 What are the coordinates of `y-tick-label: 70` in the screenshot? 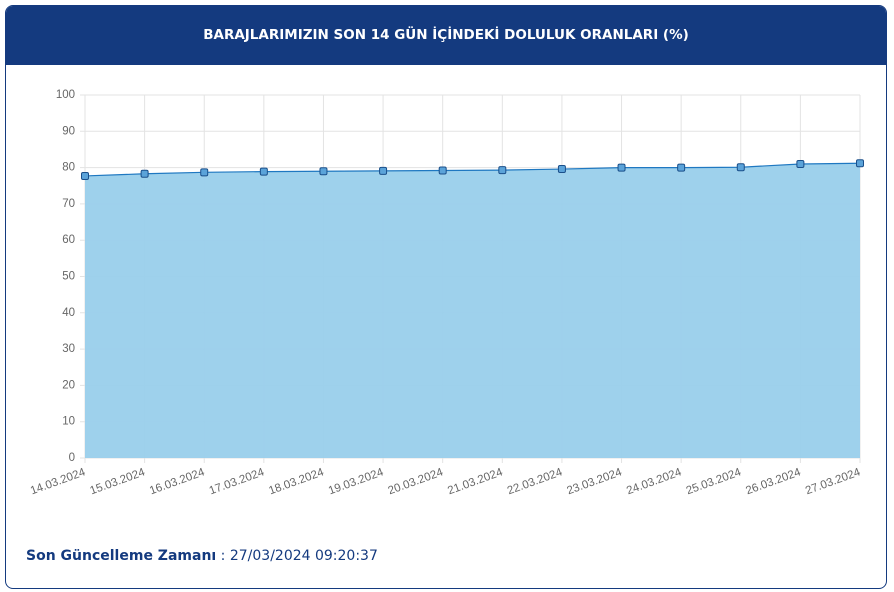 It's located at (68, 204).